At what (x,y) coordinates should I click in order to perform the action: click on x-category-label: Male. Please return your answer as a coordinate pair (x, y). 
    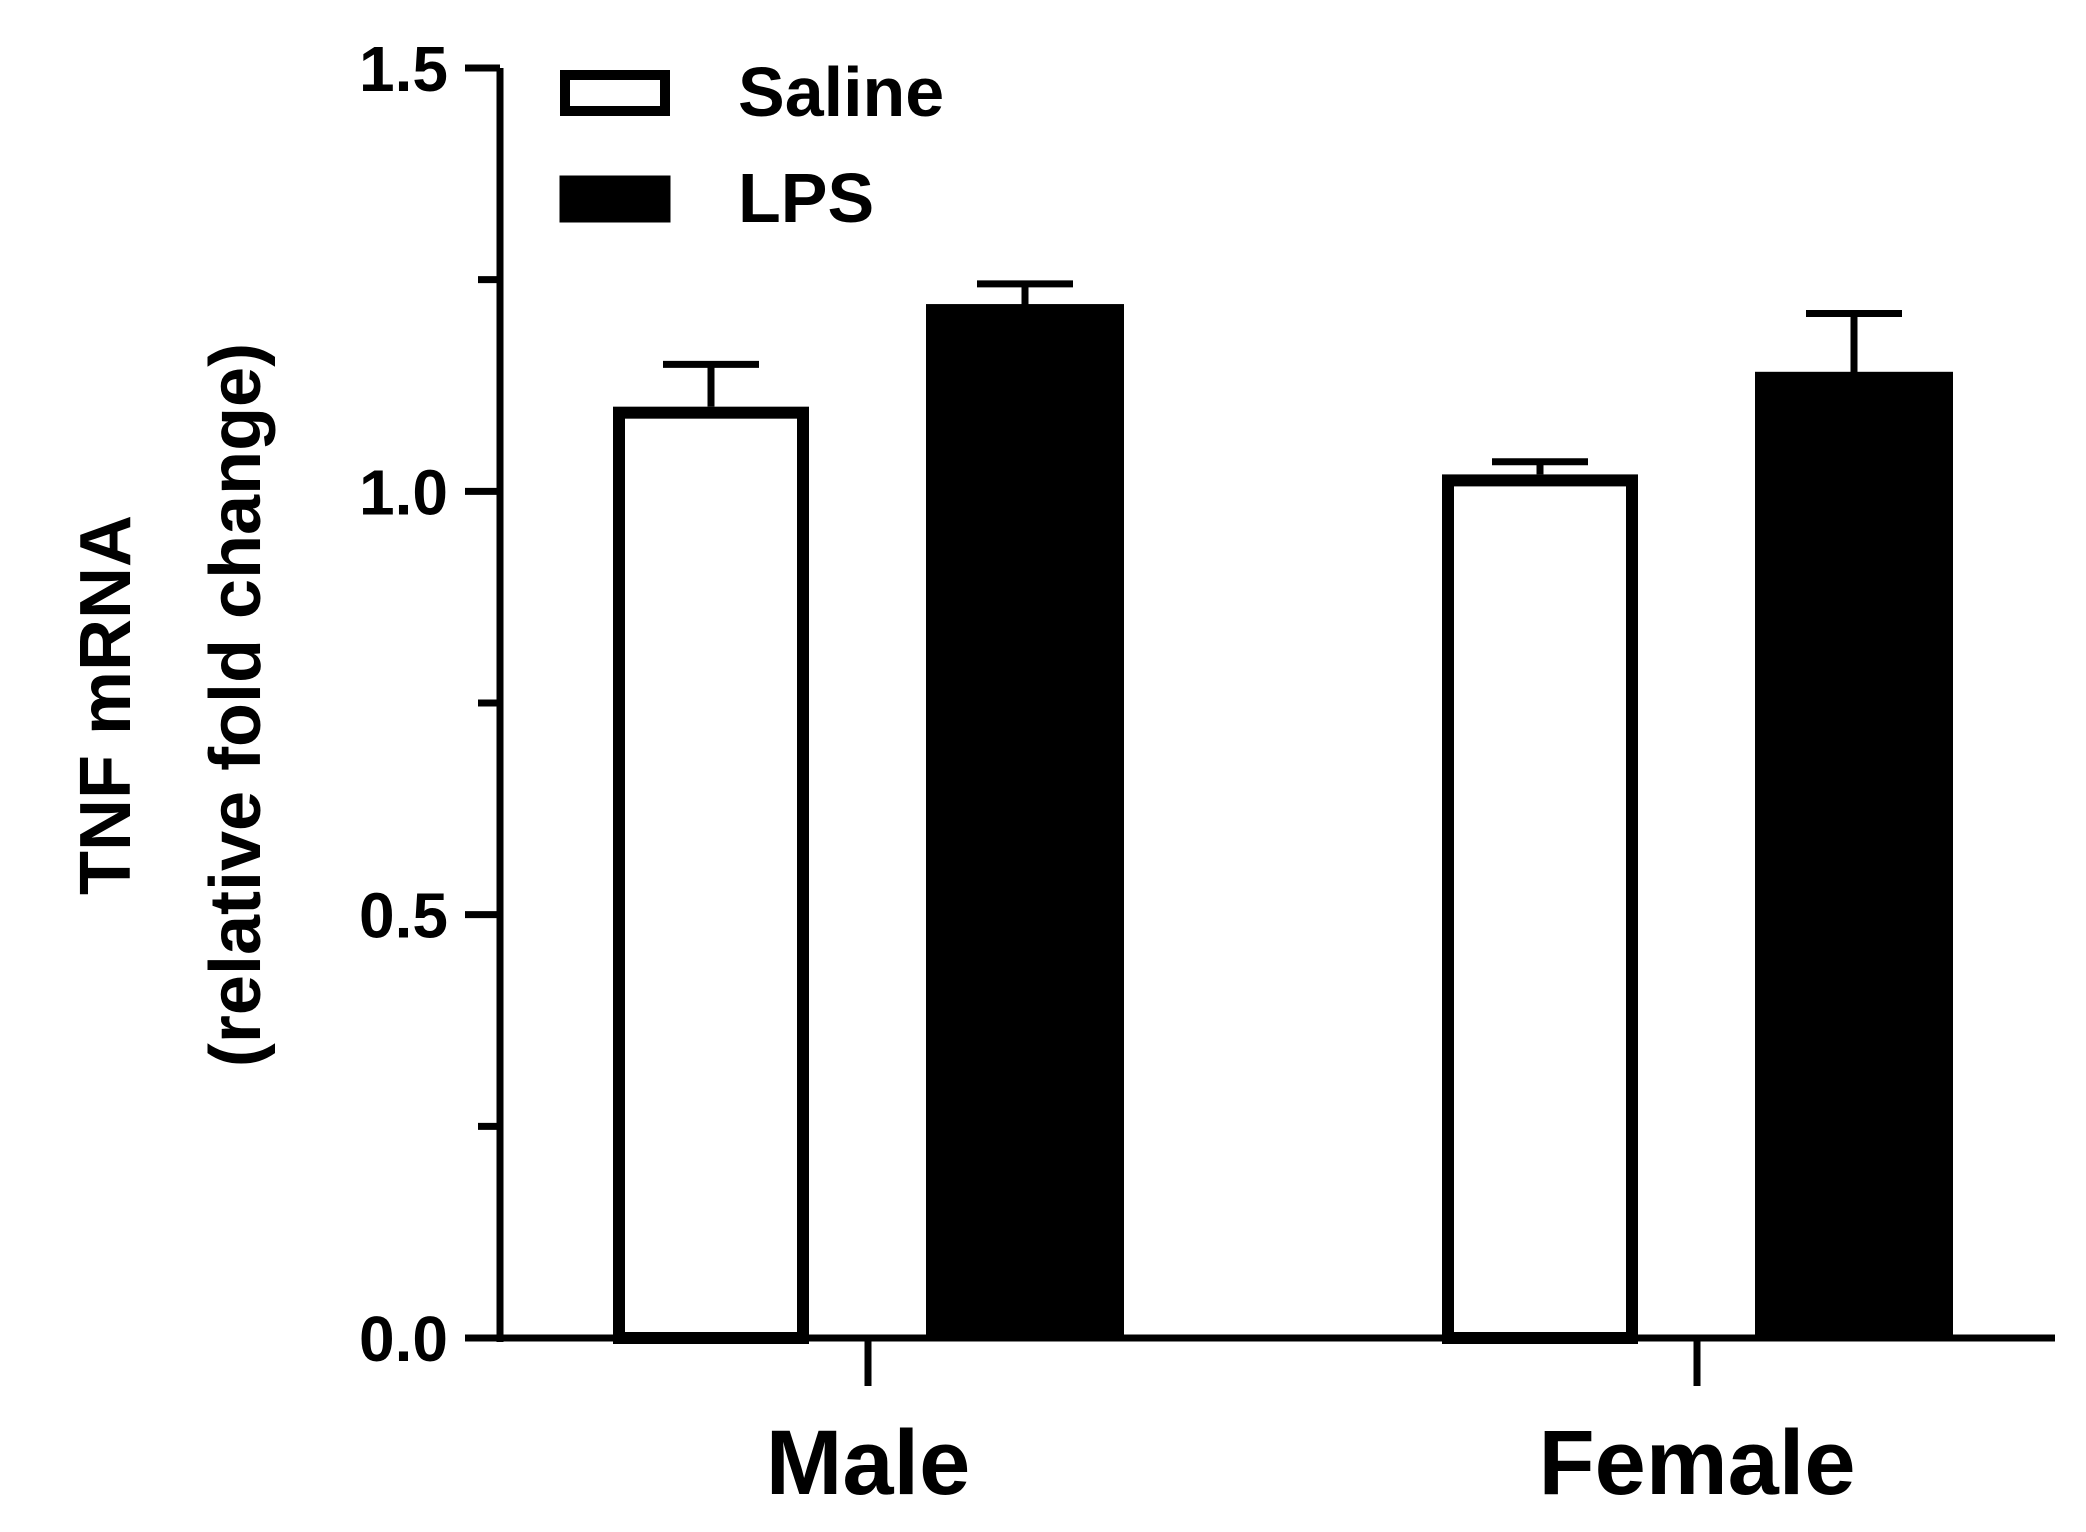
    Looking at the image, I should click on (868, 1463).